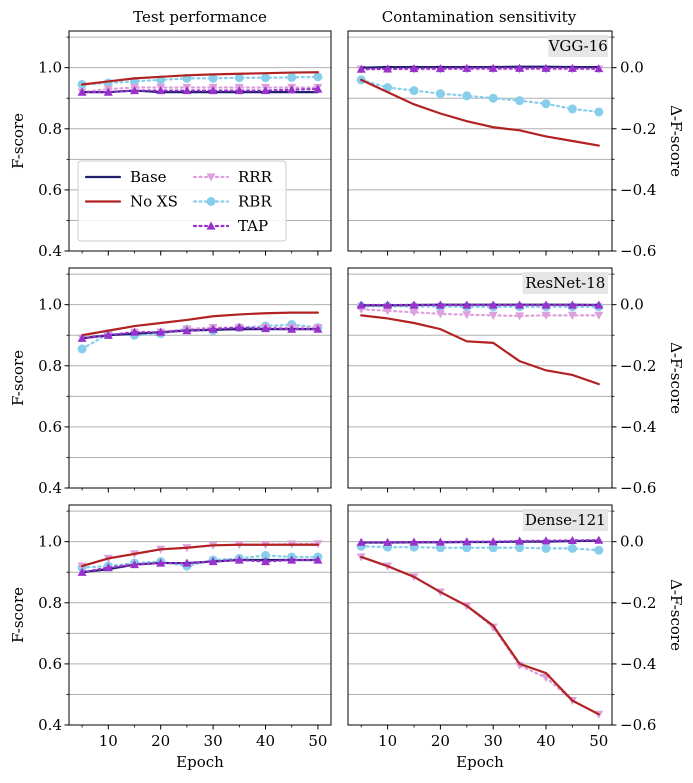 The image size is (693, 783). I want to click on legend-label: RRR, so click(255, 177).